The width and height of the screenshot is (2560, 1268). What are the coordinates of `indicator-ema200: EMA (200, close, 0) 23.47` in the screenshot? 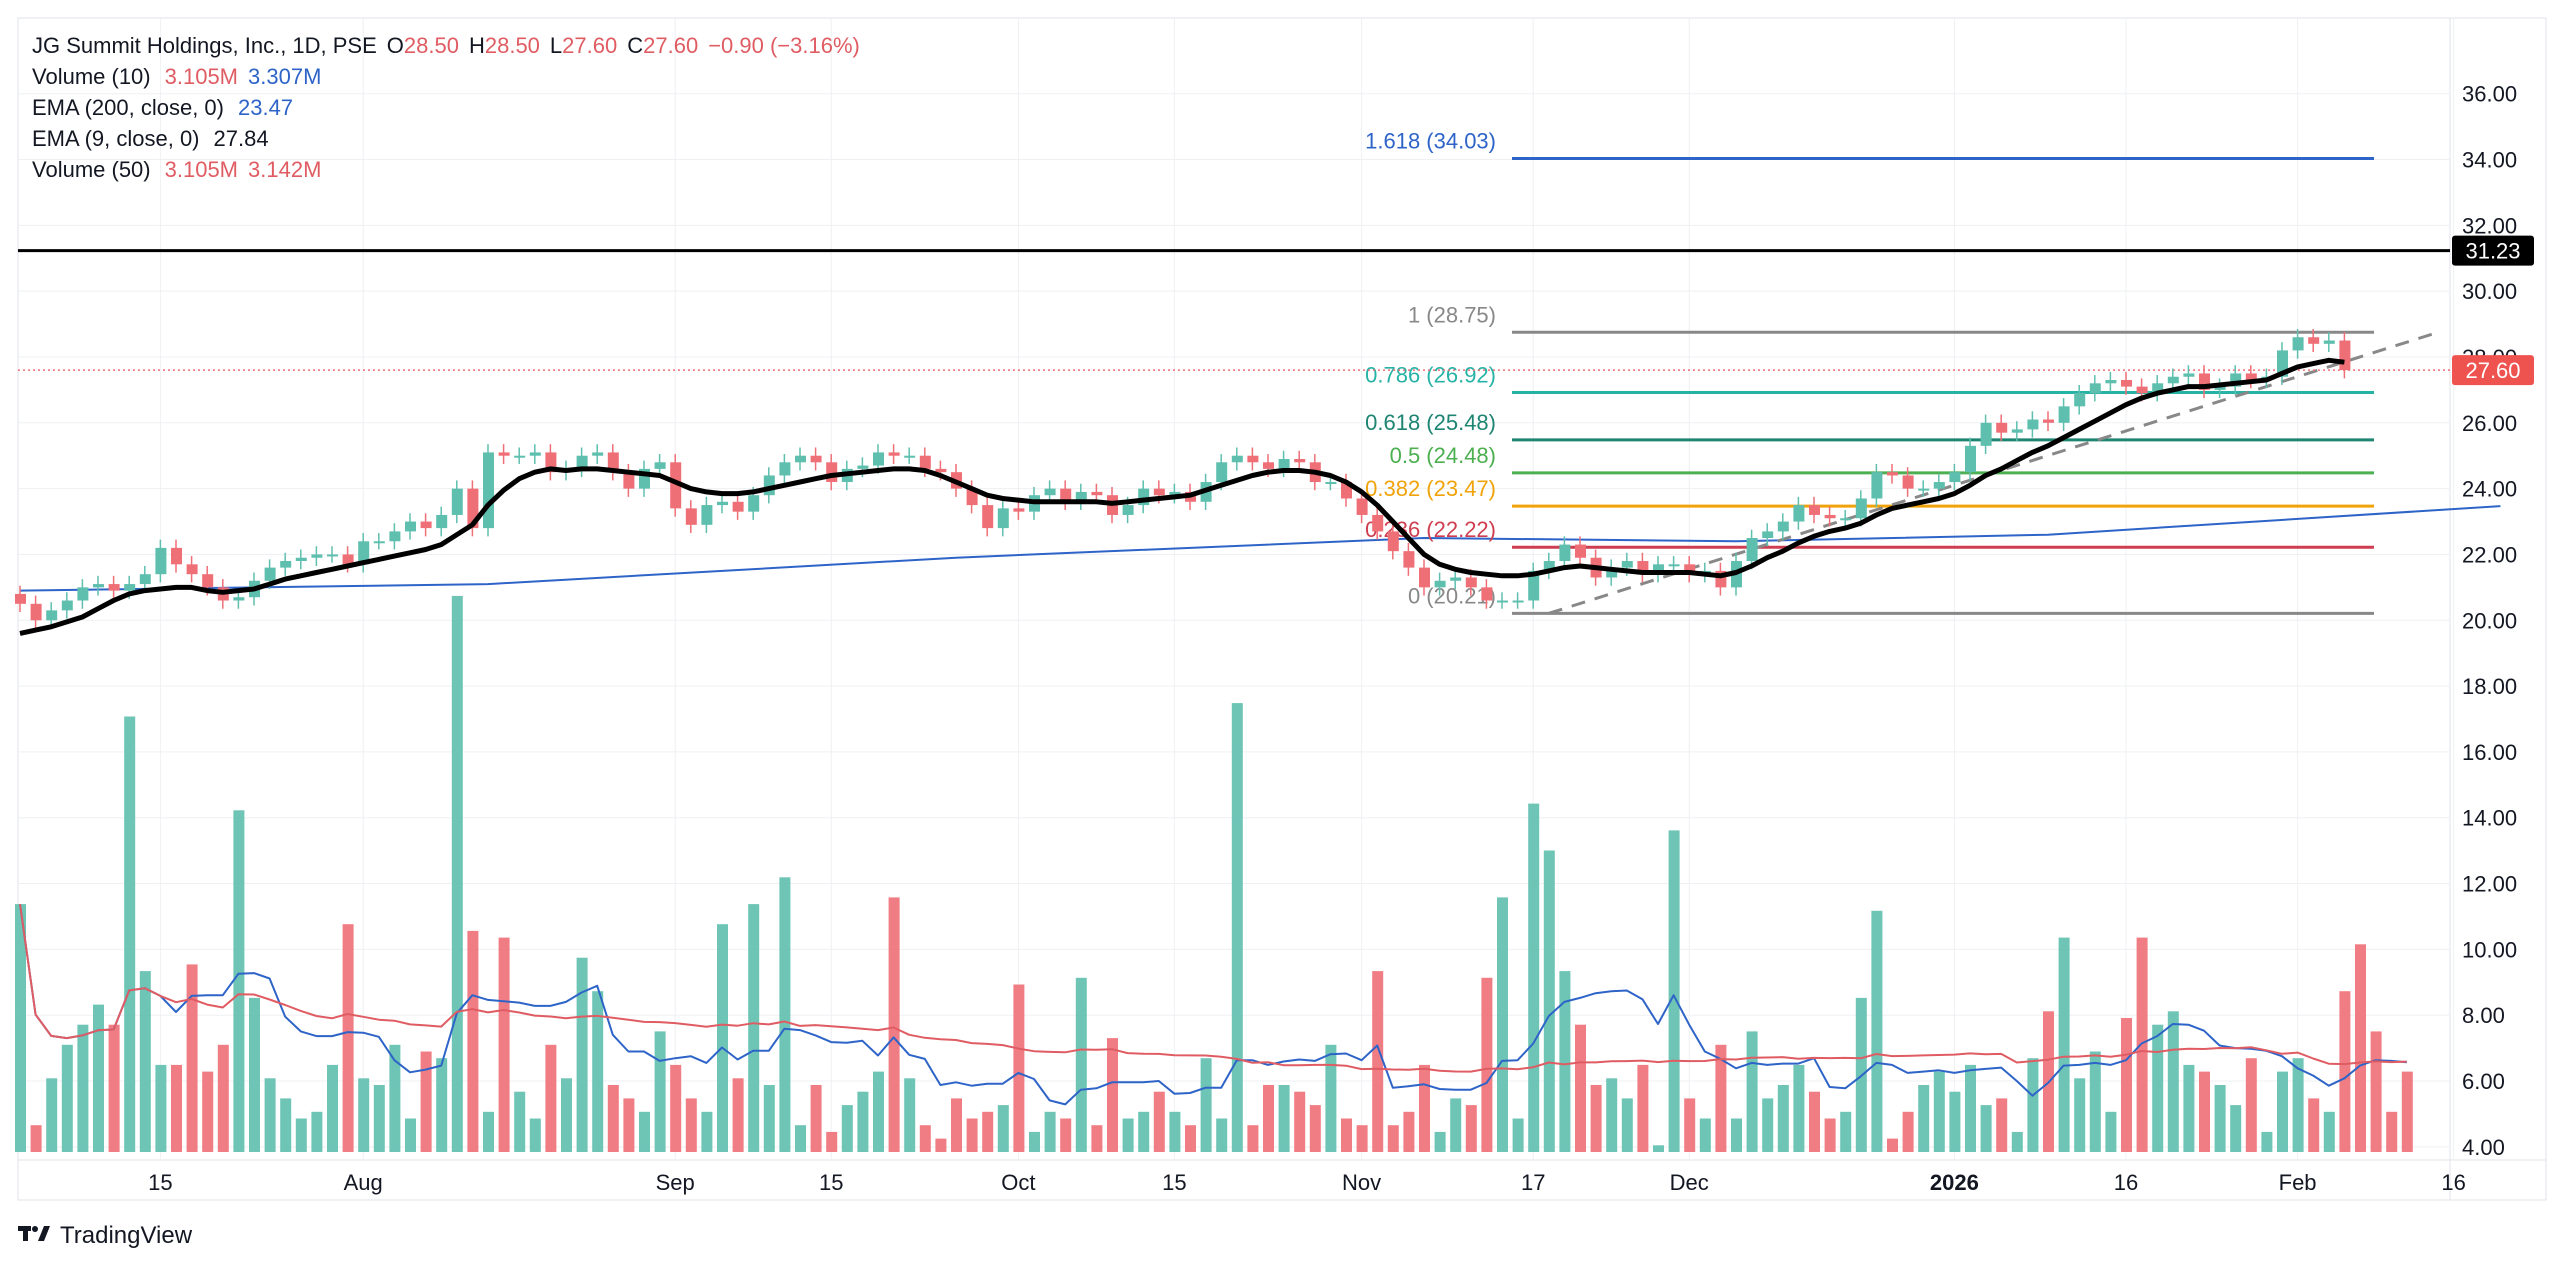 It's located at (446, 107).